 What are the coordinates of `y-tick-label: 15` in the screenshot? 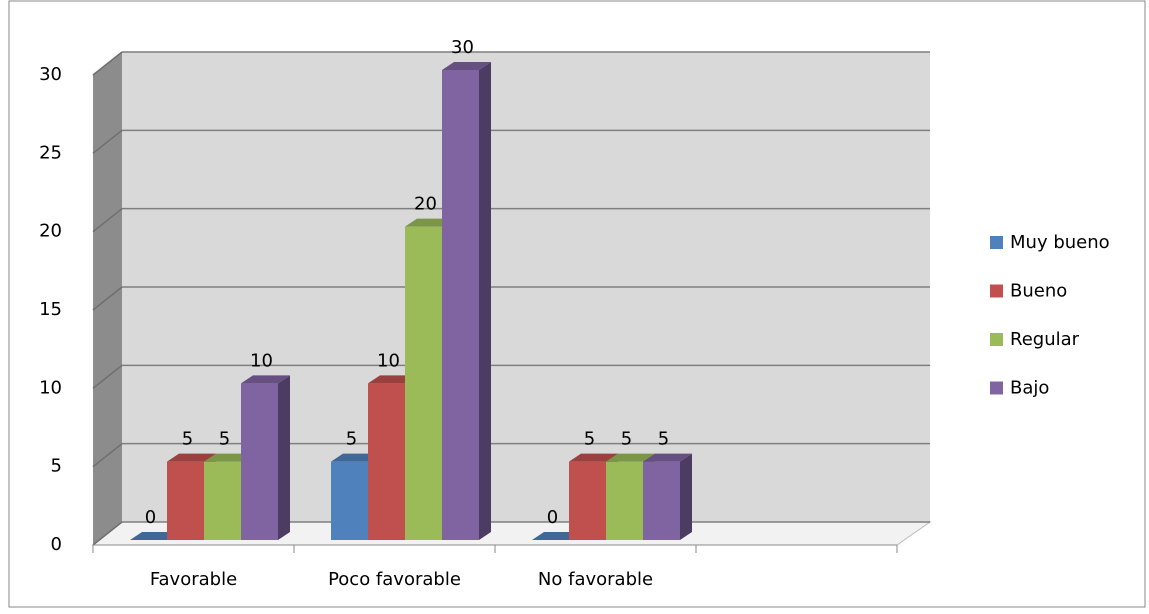 It's located at (50, 309).